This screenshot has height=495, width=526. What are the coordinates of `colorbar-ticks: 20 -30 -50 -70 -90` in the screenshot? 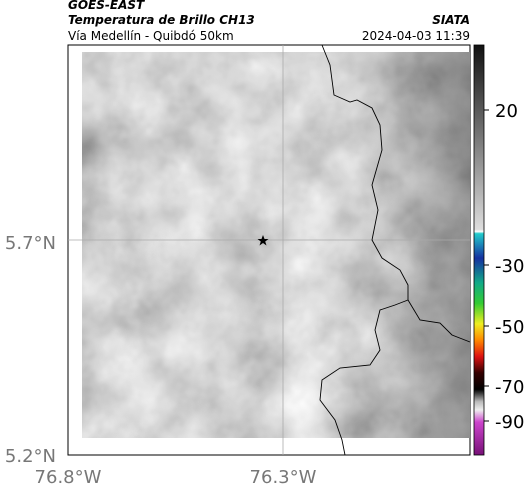 It's located at (504, 267).